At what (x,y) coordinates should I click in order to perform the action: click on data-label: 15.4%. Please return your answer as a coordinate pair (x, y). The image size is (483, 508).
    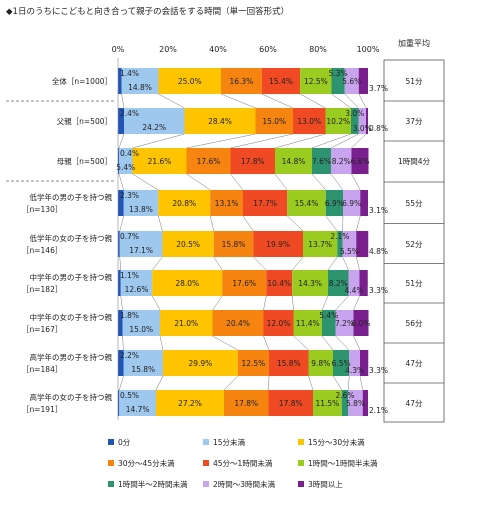
    Looking at the image, I should click on (281, 81).